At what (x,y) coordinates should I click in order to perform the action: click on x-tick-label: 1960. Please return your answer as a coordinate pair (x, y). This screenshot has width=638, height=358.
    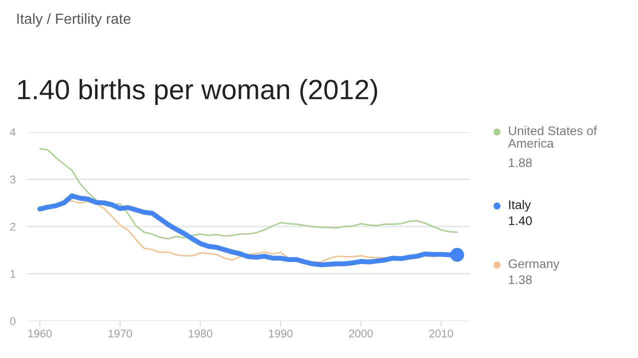
    Looking at the image, I should click on (40, 334).